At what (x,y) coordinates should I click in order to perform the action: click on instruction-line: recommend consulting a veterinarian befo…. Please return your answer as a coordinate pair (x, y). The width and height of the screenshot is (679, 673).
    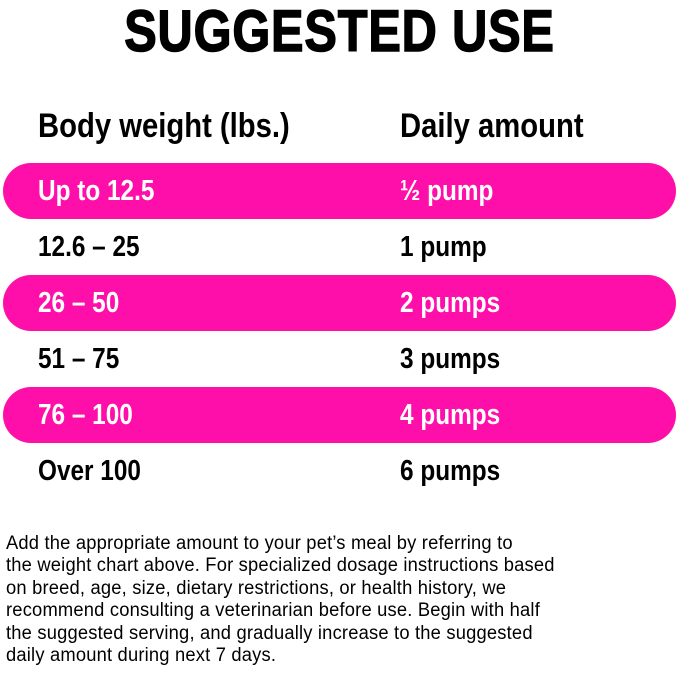
    Looking at the image, I should click on (273, 611).